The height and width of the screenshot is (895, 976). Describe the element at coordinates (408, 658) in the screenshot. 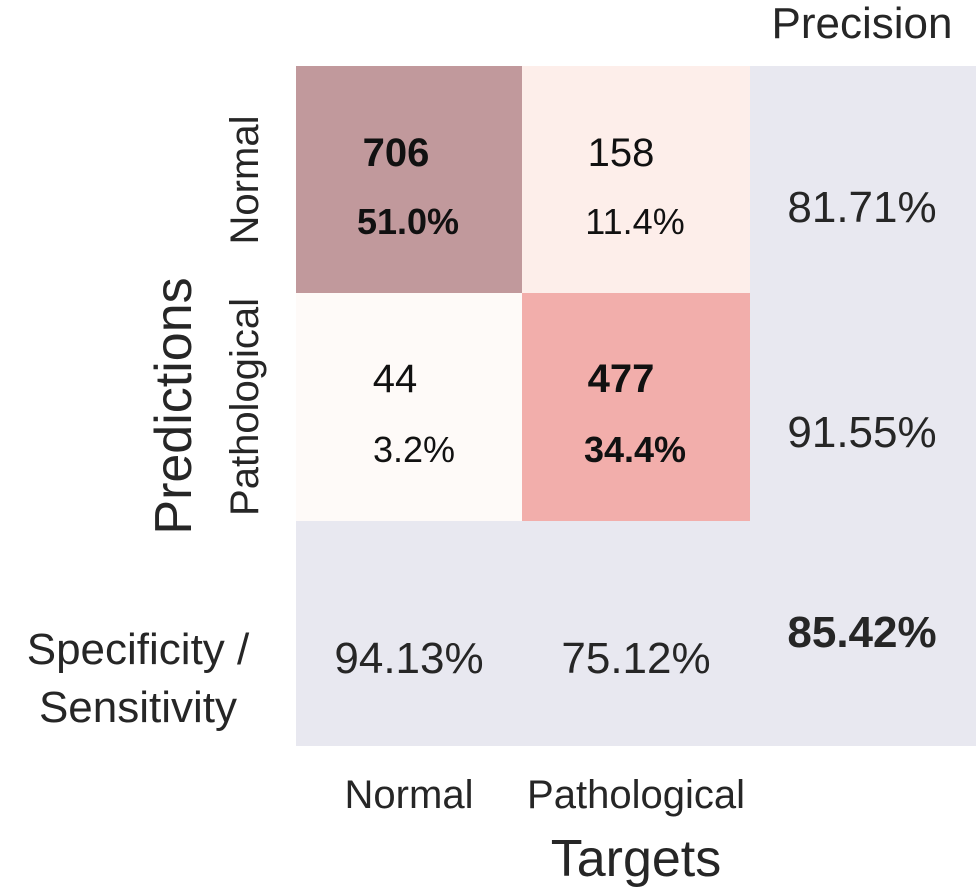

I see `specificity-value: 94.13%` at that location.